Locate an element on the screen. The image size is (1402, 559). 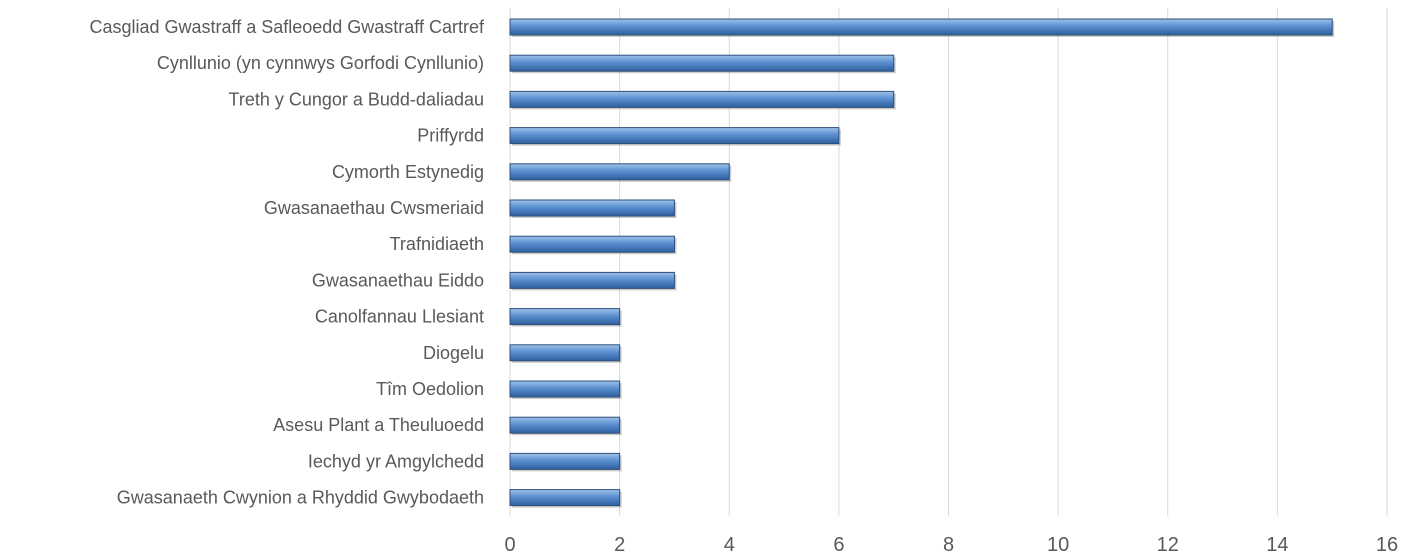
x-tick-label: 10 is located at coordinates (1058, 545).